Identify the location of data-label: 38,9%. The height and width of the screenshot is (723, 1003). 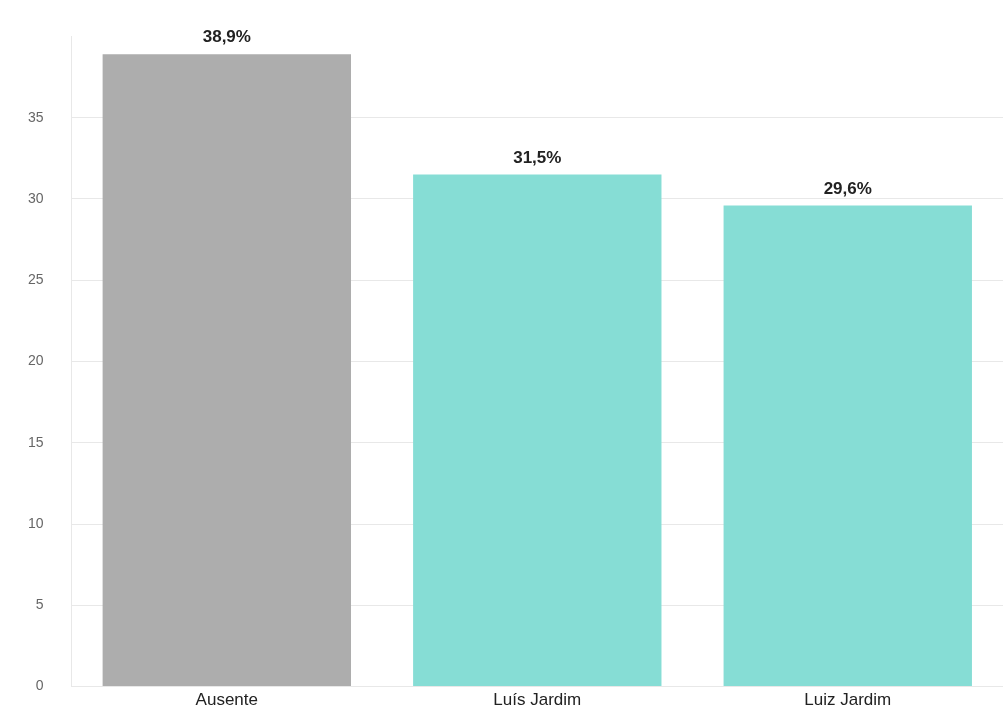
(226, 37).